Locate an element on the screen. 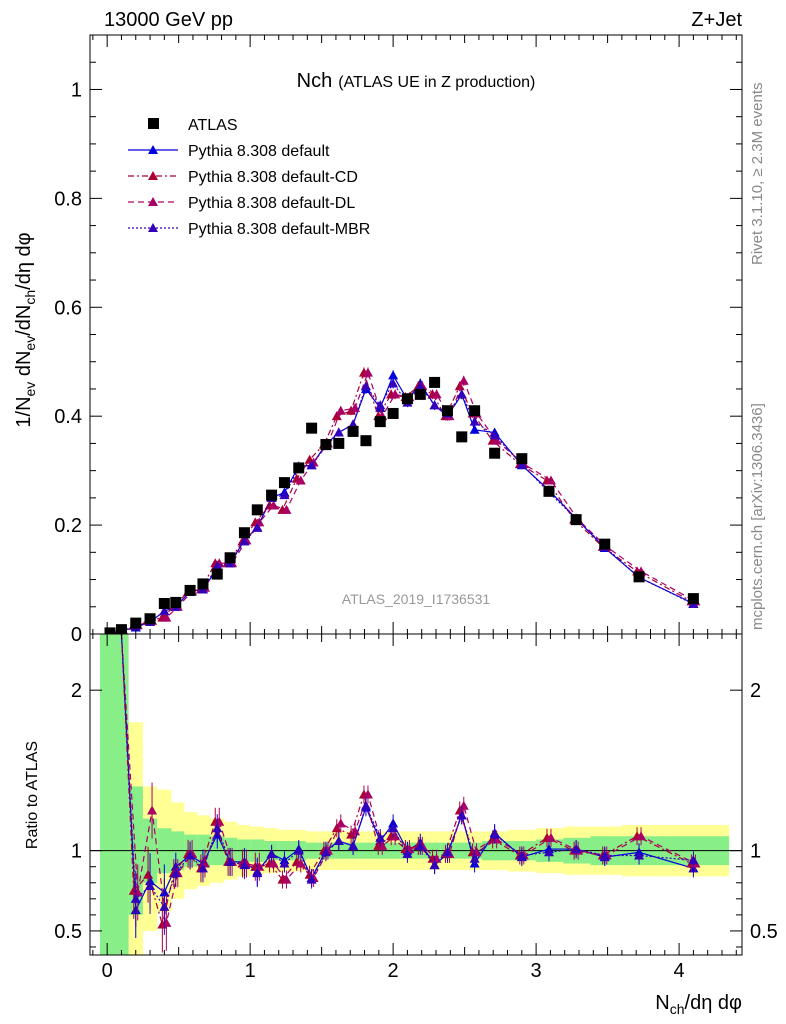 This screenshot has width=786, height=1024. y-tick-label: 1 is located at coordinates (76, 90).